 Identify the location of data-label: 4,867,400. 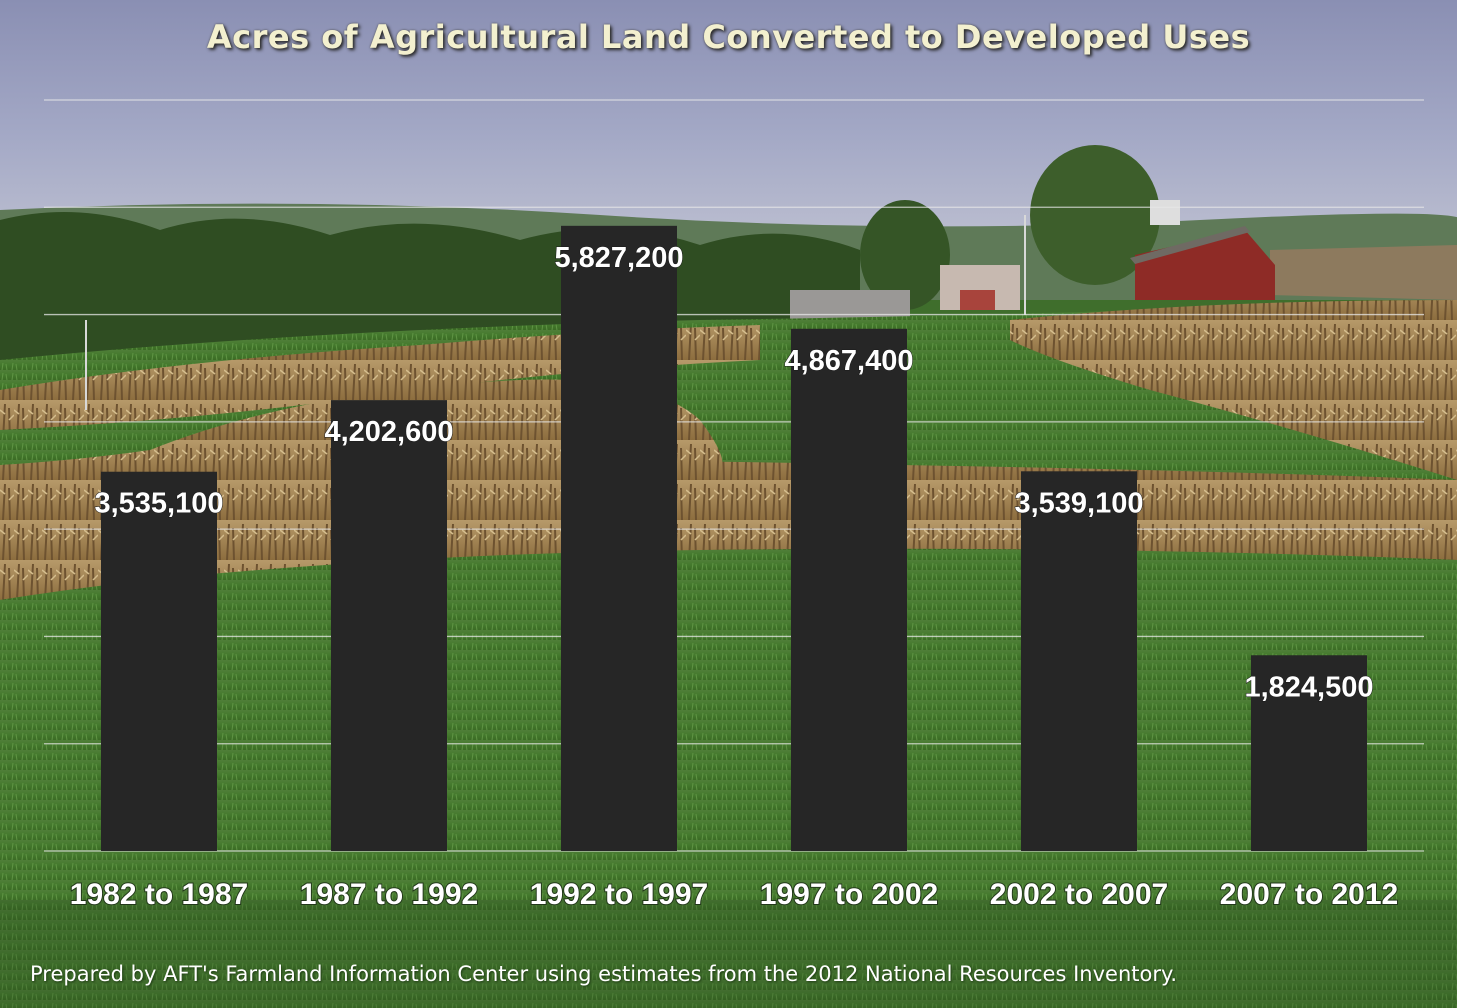
(848, 361).